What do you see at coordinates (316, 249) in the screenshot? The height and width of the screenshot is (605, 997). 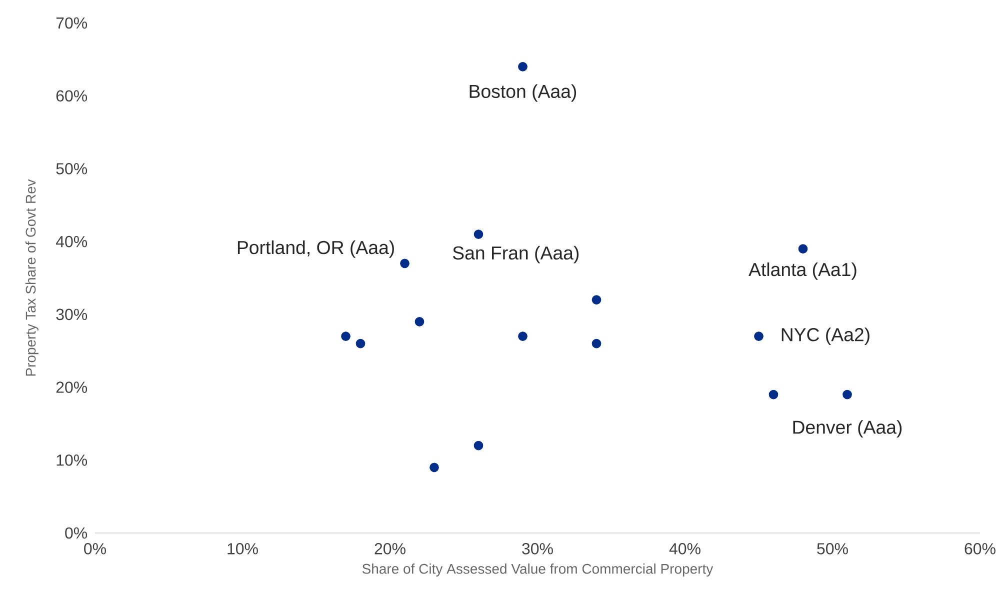 I see `annotation: Portland, OR (Aaa)` at bounding box center [316, 249].